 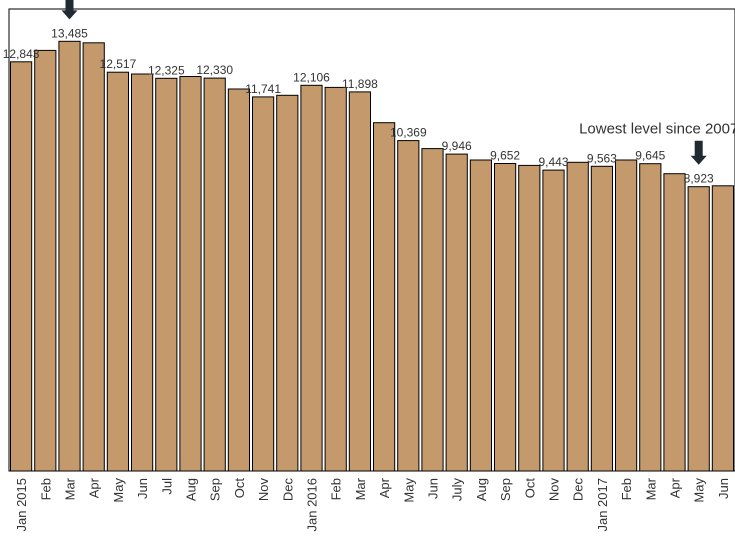 What do you see at coordinates (699, 179) in the screenshot?
I see `data-label: 8,923` at bounding box center [699, 179].